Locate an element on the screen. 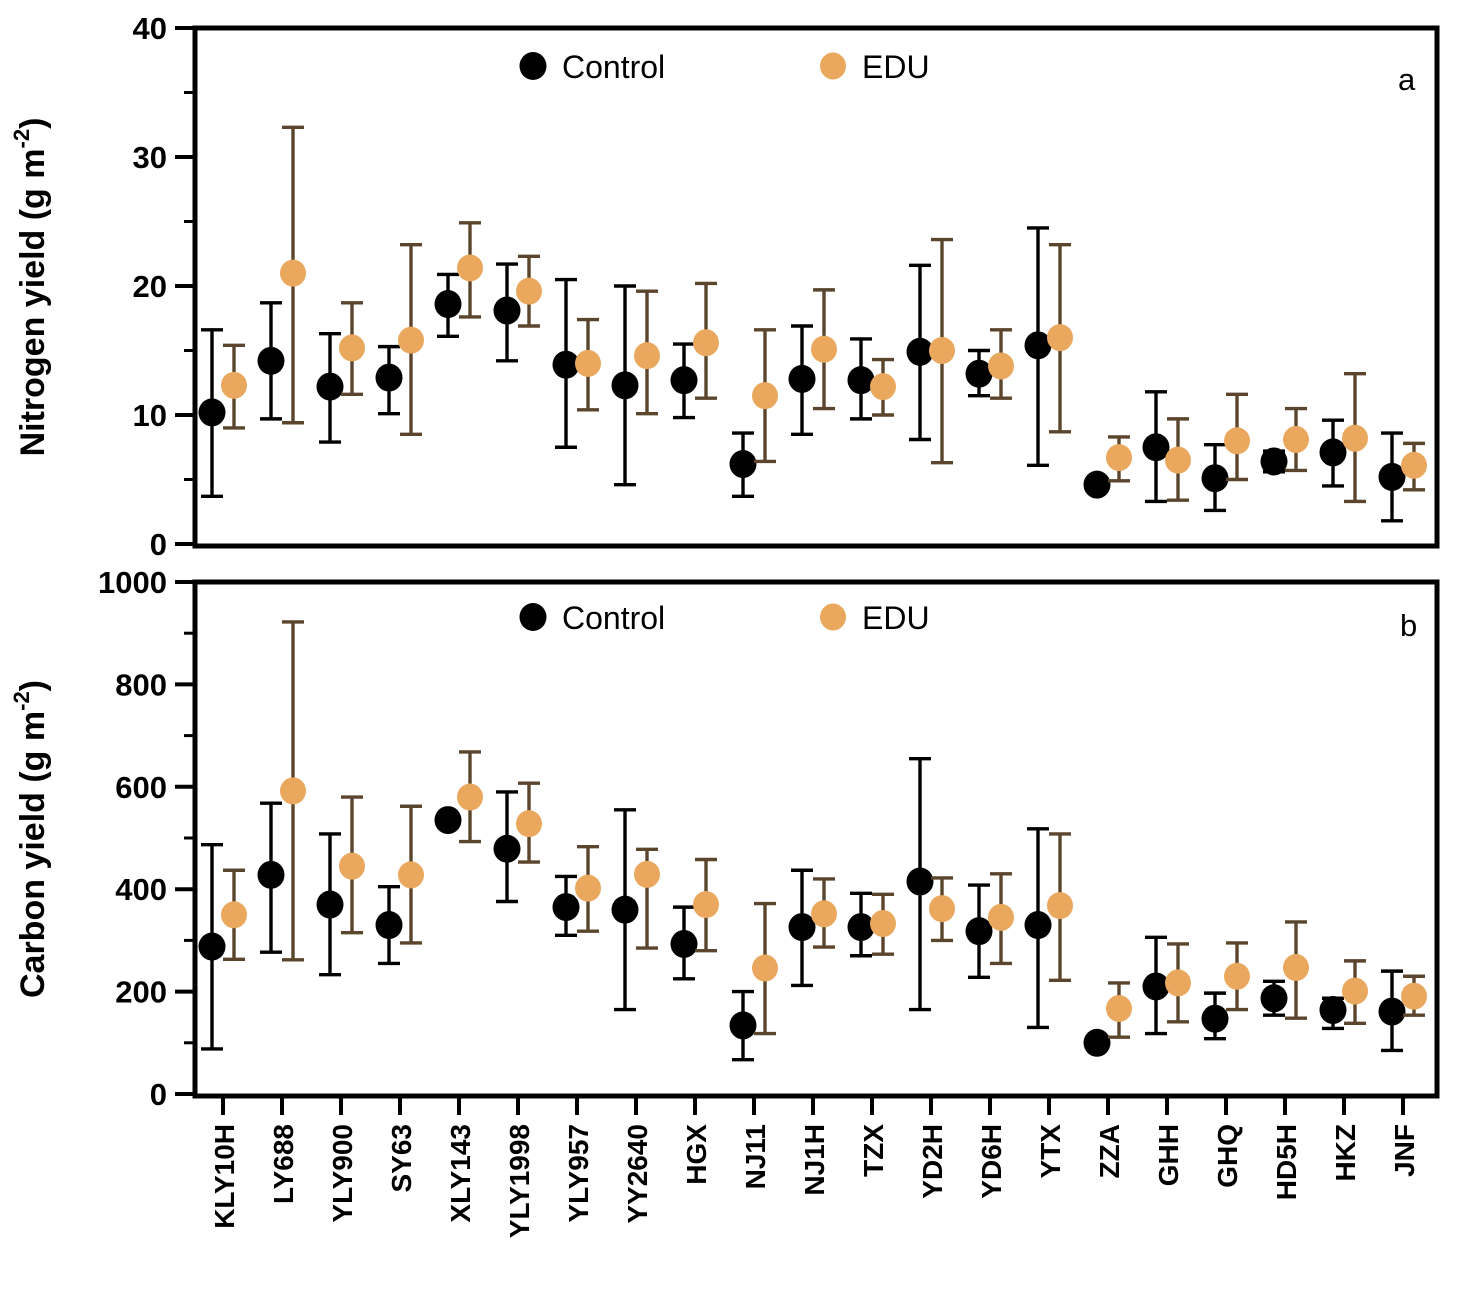 The image size is (1457, 1308). legend-edu-marker-icon is located at coordinates (833, 66).